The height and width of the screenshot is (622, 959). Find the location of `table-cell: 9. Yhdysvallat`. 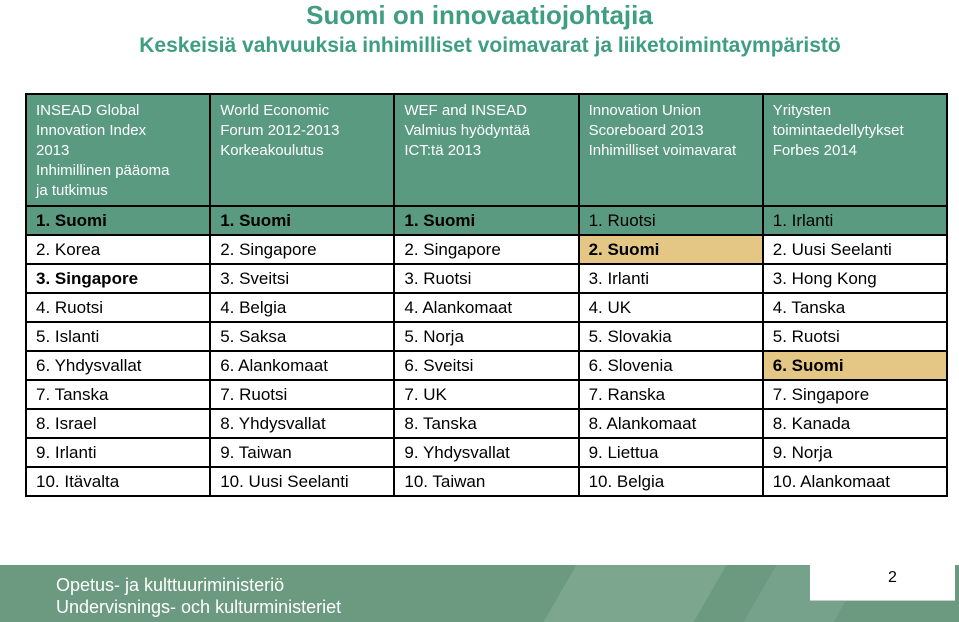

table-cell: 9. Yhdysvallat is located at coordinates (486, 452).